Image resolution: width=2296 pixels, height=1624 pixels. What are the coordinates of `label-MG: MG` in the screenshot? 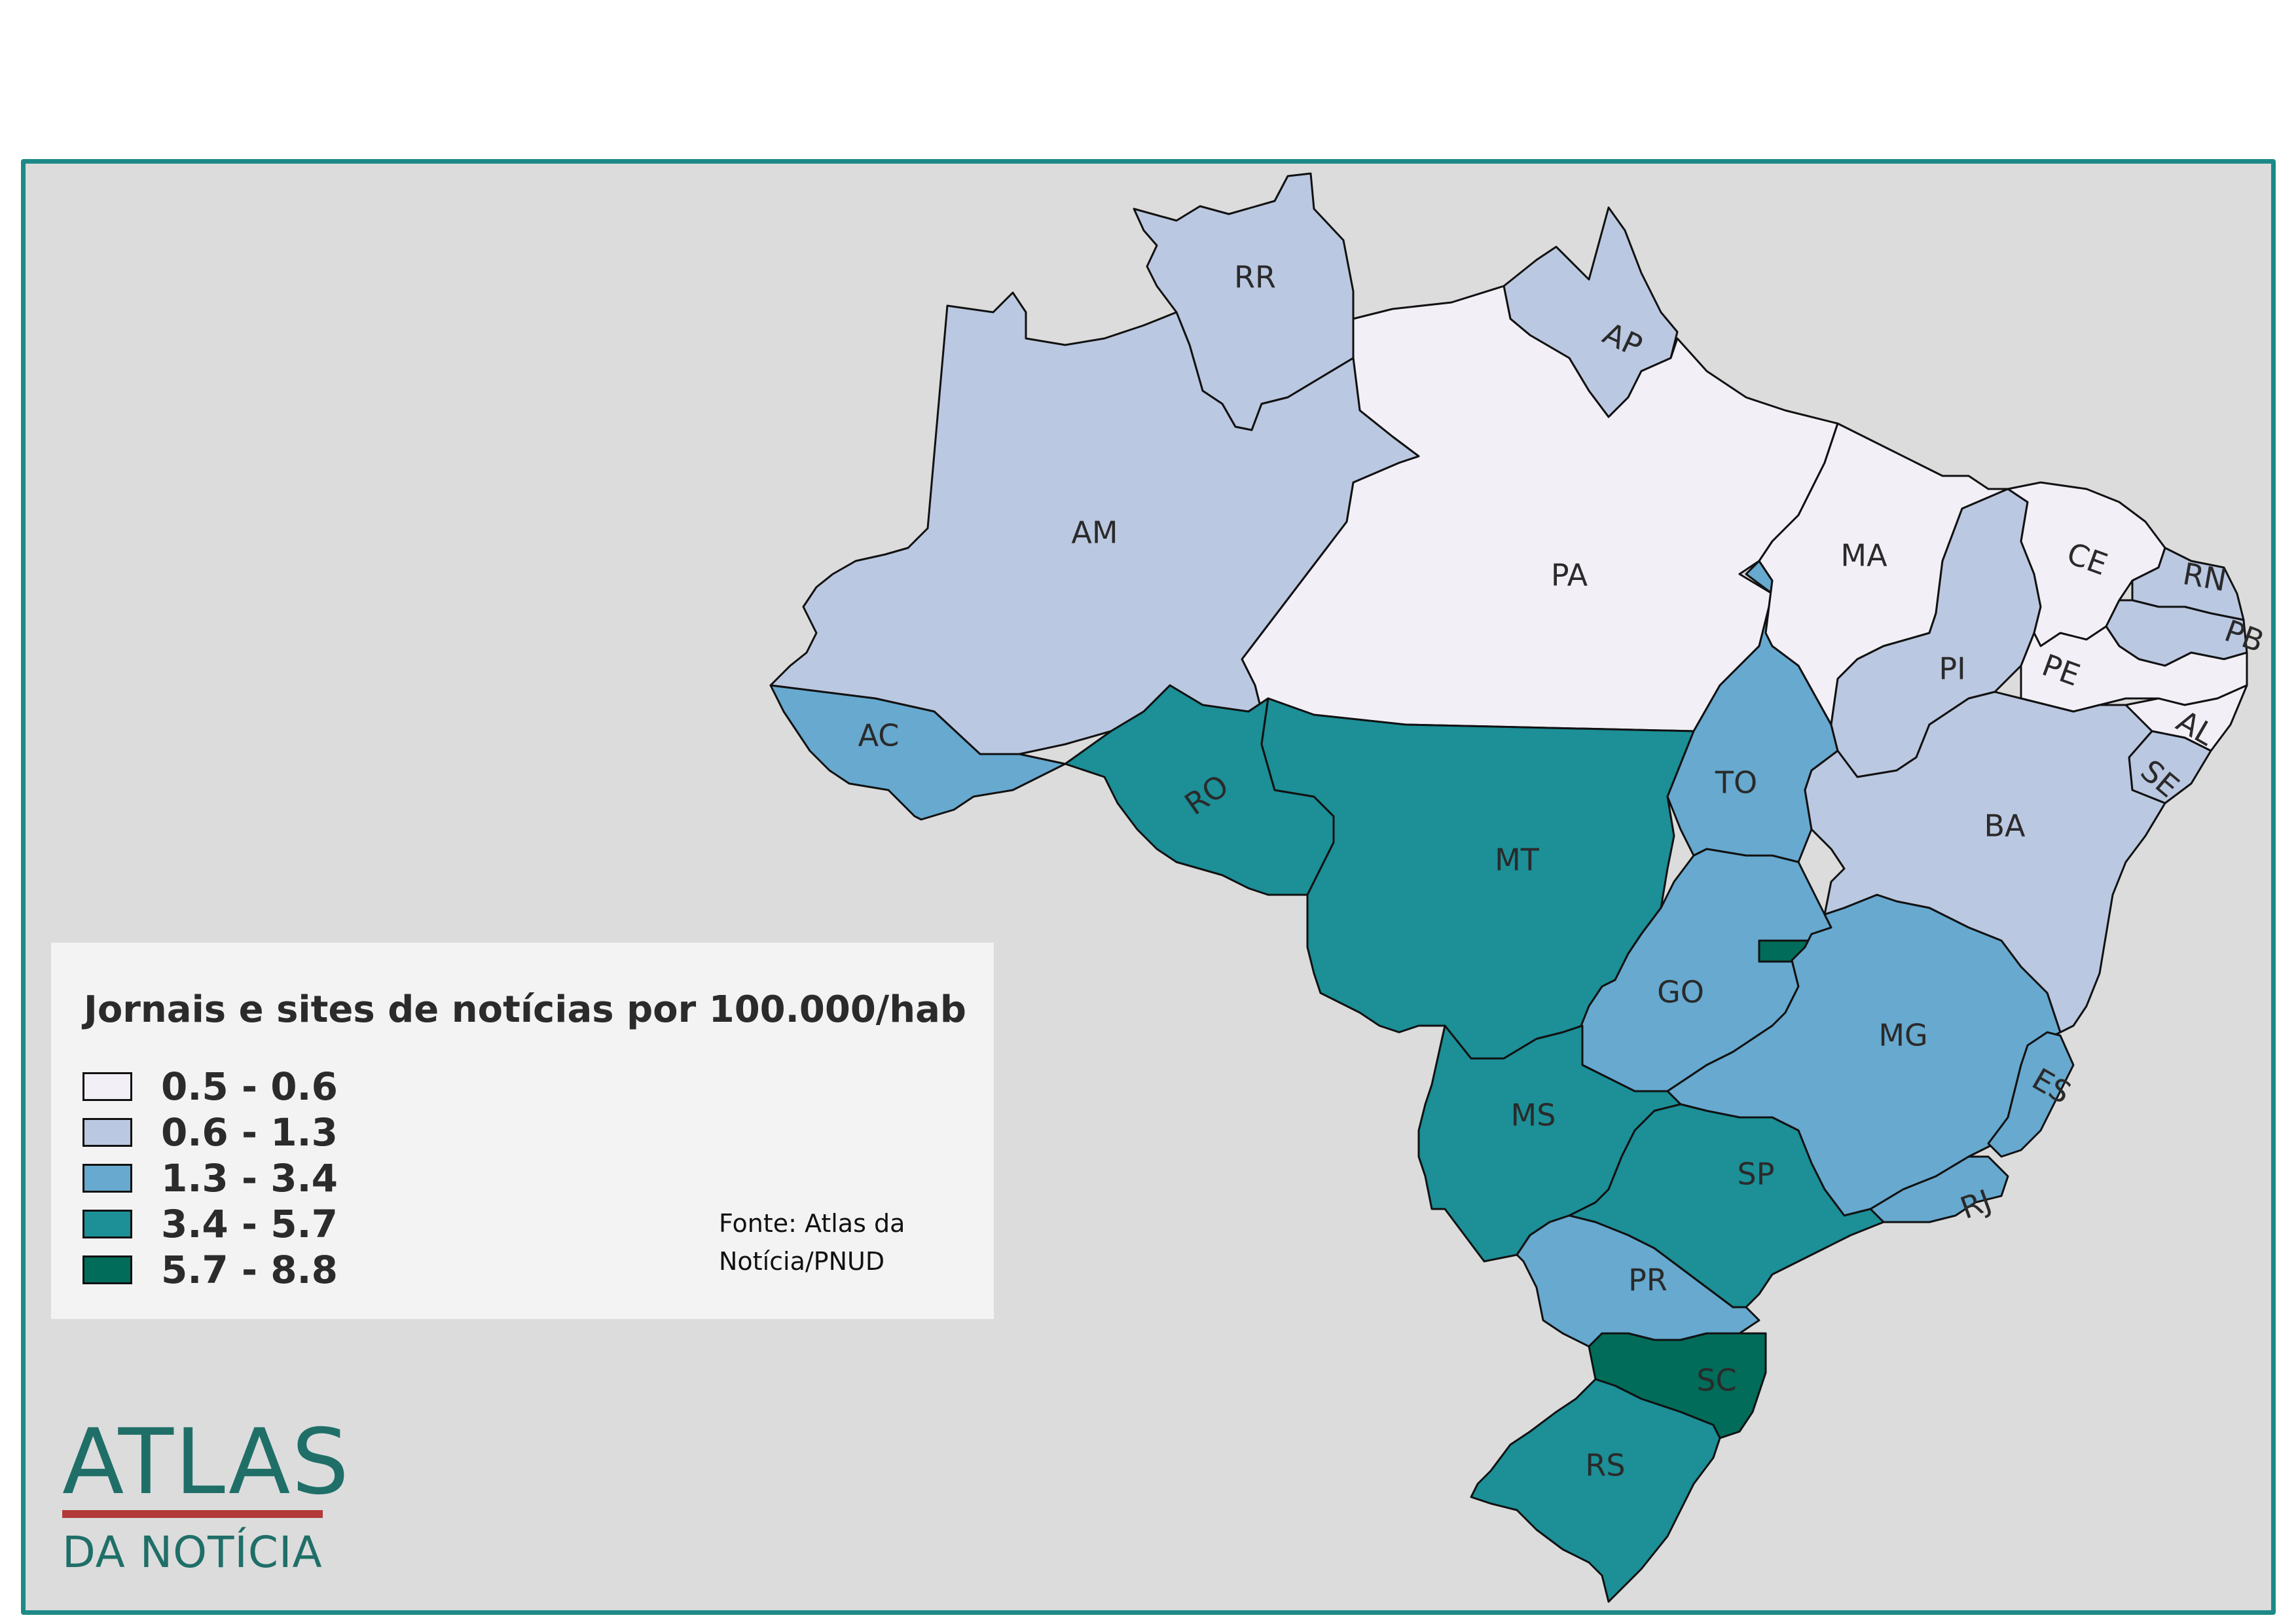 It's located at (1902, 1035).